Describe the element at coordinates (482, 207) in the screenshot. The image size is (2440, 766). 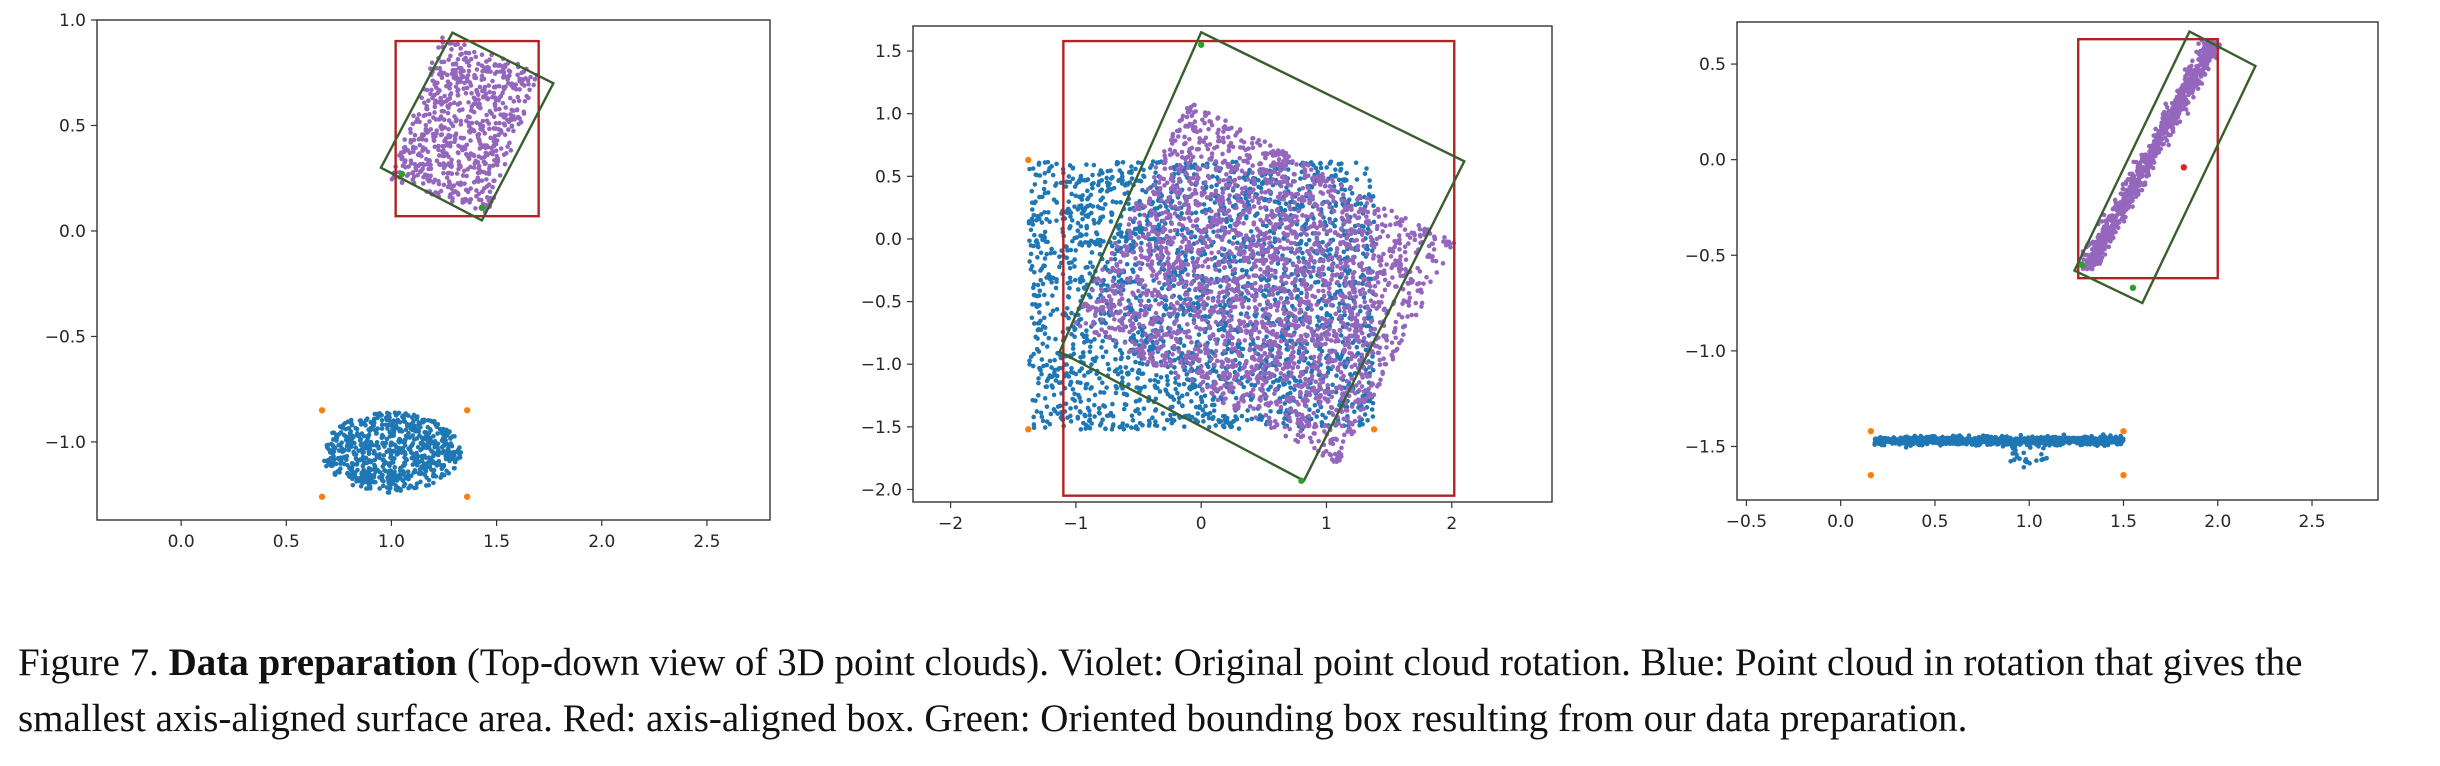
I see `green-corner-point` at that location.